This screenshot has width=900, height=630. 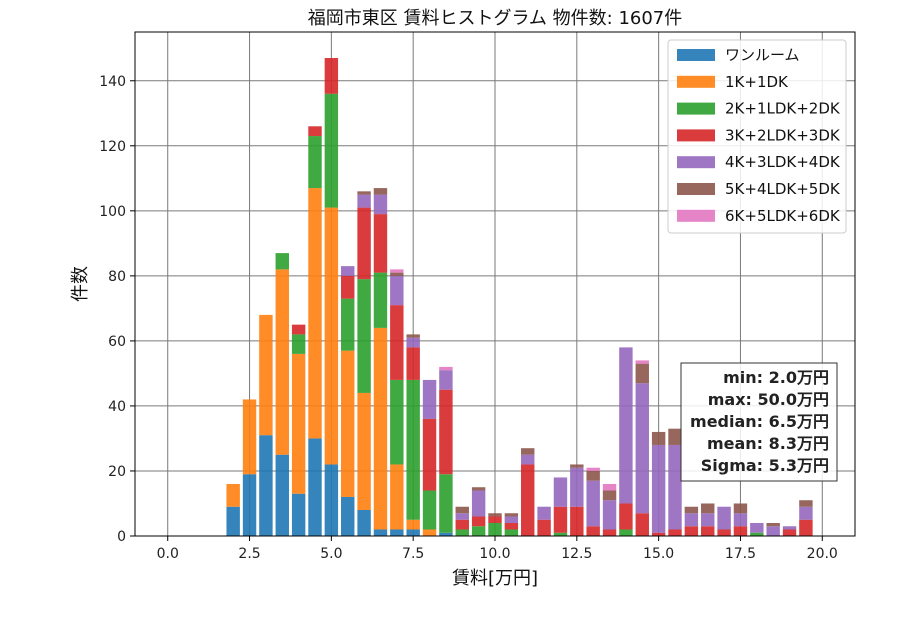 I want to click on x-tick-label: 0.0, so click(x=168, y=554).